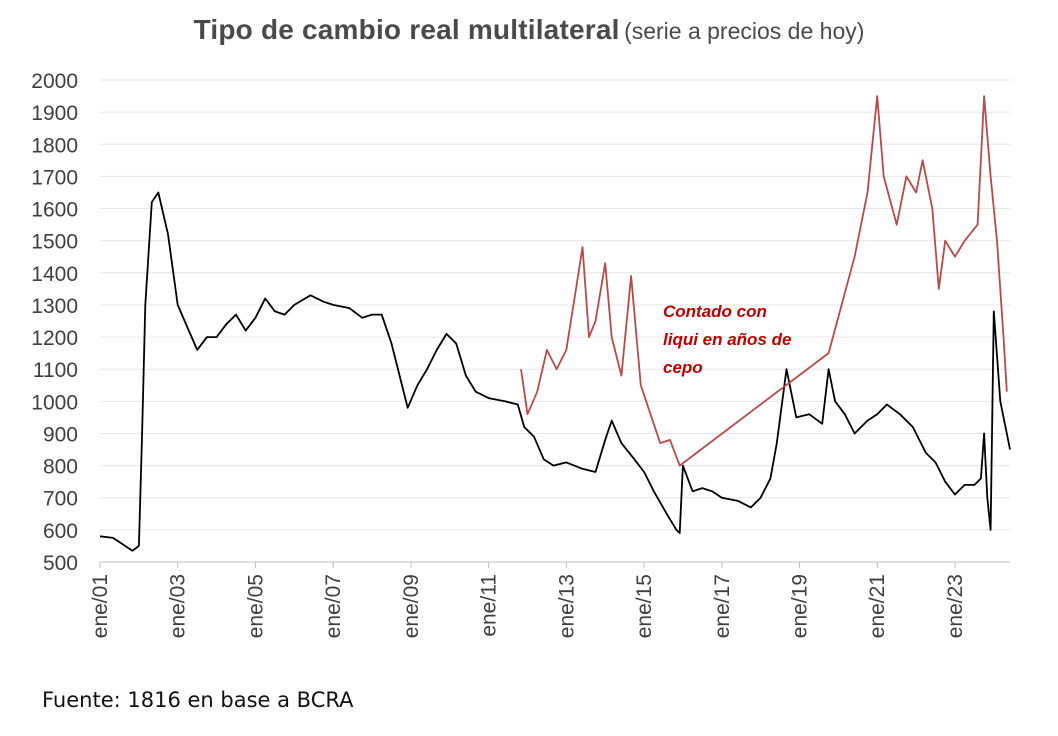 This screenshot has height=736, width=1058. I want to click on x-tick-label: ene/11, so click(489, 605).